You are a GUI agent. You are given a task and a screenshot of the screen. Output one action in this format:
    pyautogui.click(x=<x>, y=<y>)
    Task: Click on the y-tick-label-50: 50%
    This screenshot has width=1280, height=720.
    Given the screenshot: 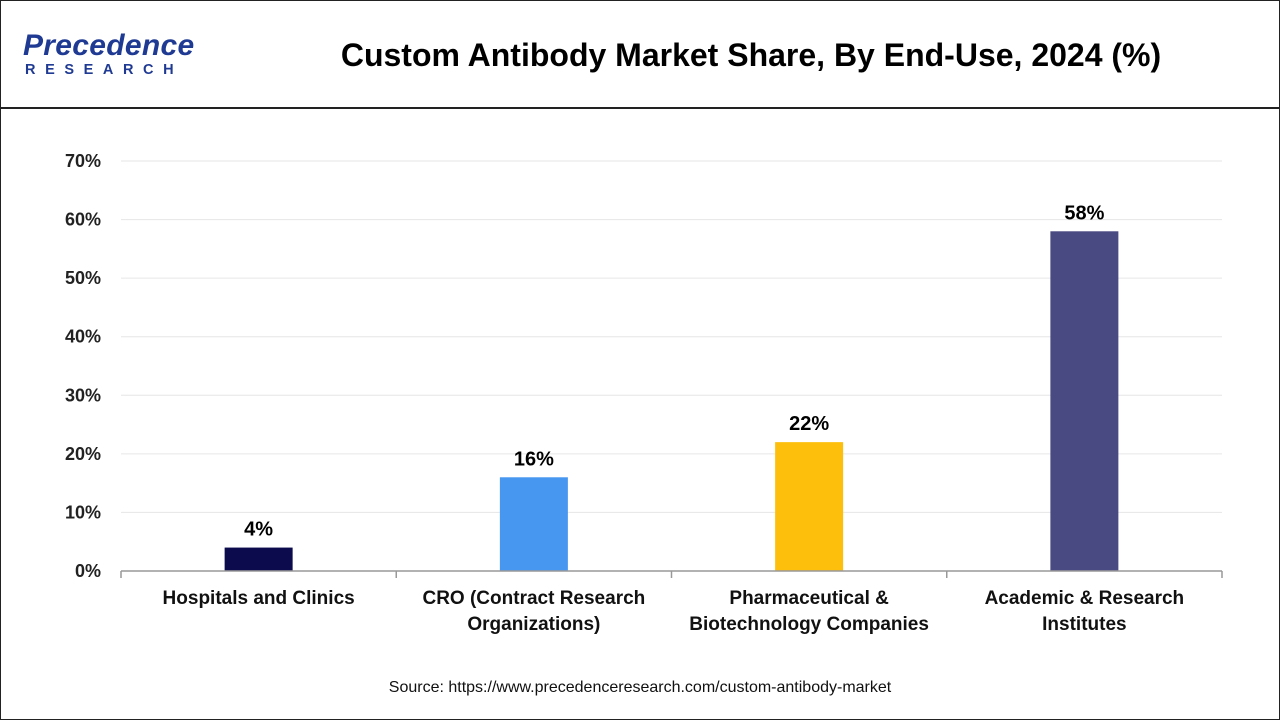 What is the action you would take?
    pyautogui.click(x=83, y=278)
    